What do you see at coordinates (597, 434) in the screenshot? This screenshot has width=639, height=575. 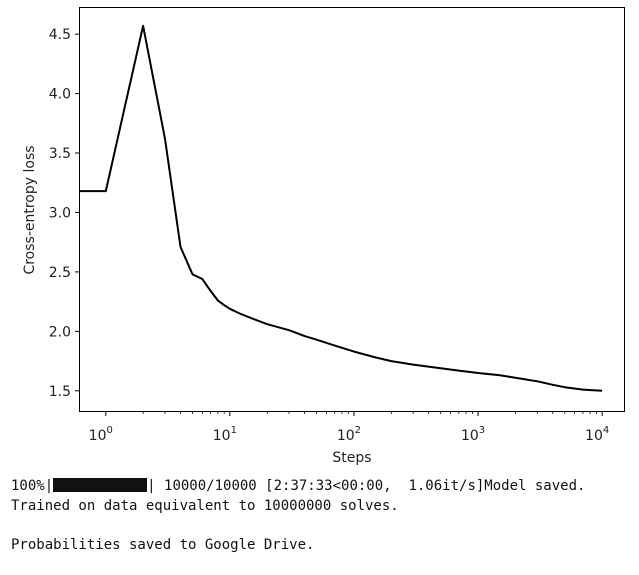 I see `x-tick-label: 10⁴` at bounding box center [597, 434].